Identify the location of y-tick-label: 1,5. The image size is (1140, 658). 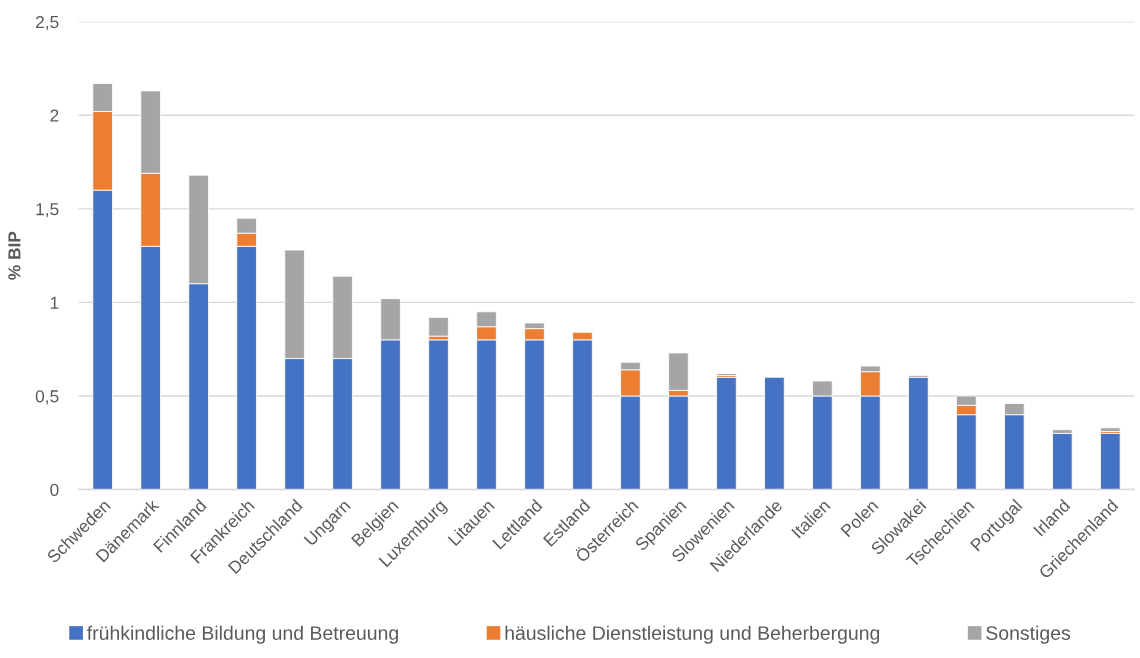
(47, 210).